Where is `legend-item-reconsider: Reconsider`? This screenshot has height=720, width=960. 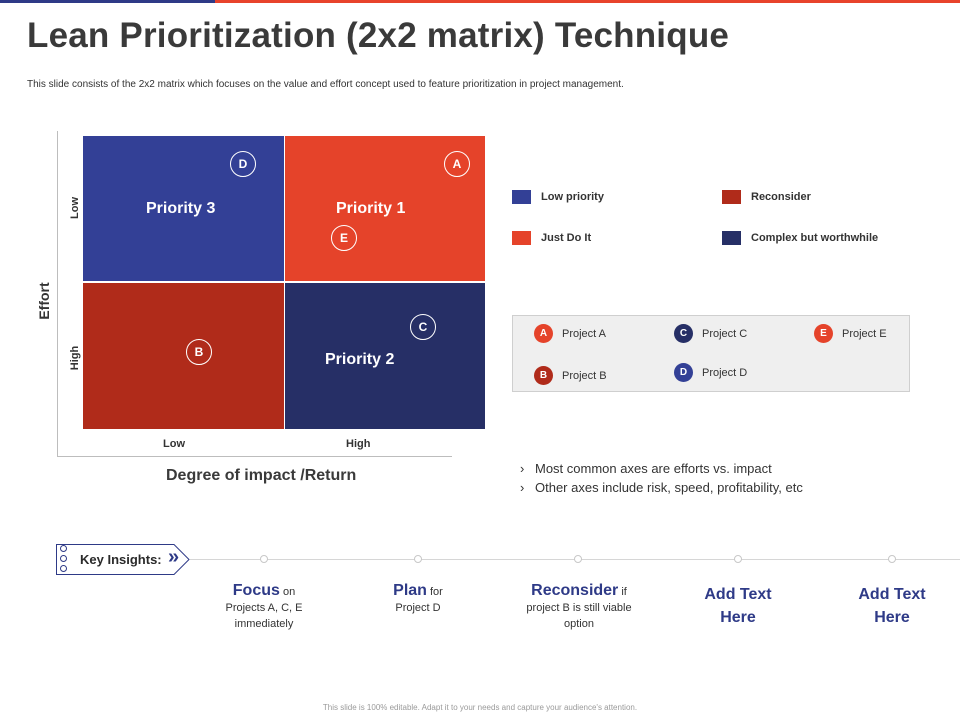
legend-item-reconsider: Reconsider is located at coordinates (766, 197).